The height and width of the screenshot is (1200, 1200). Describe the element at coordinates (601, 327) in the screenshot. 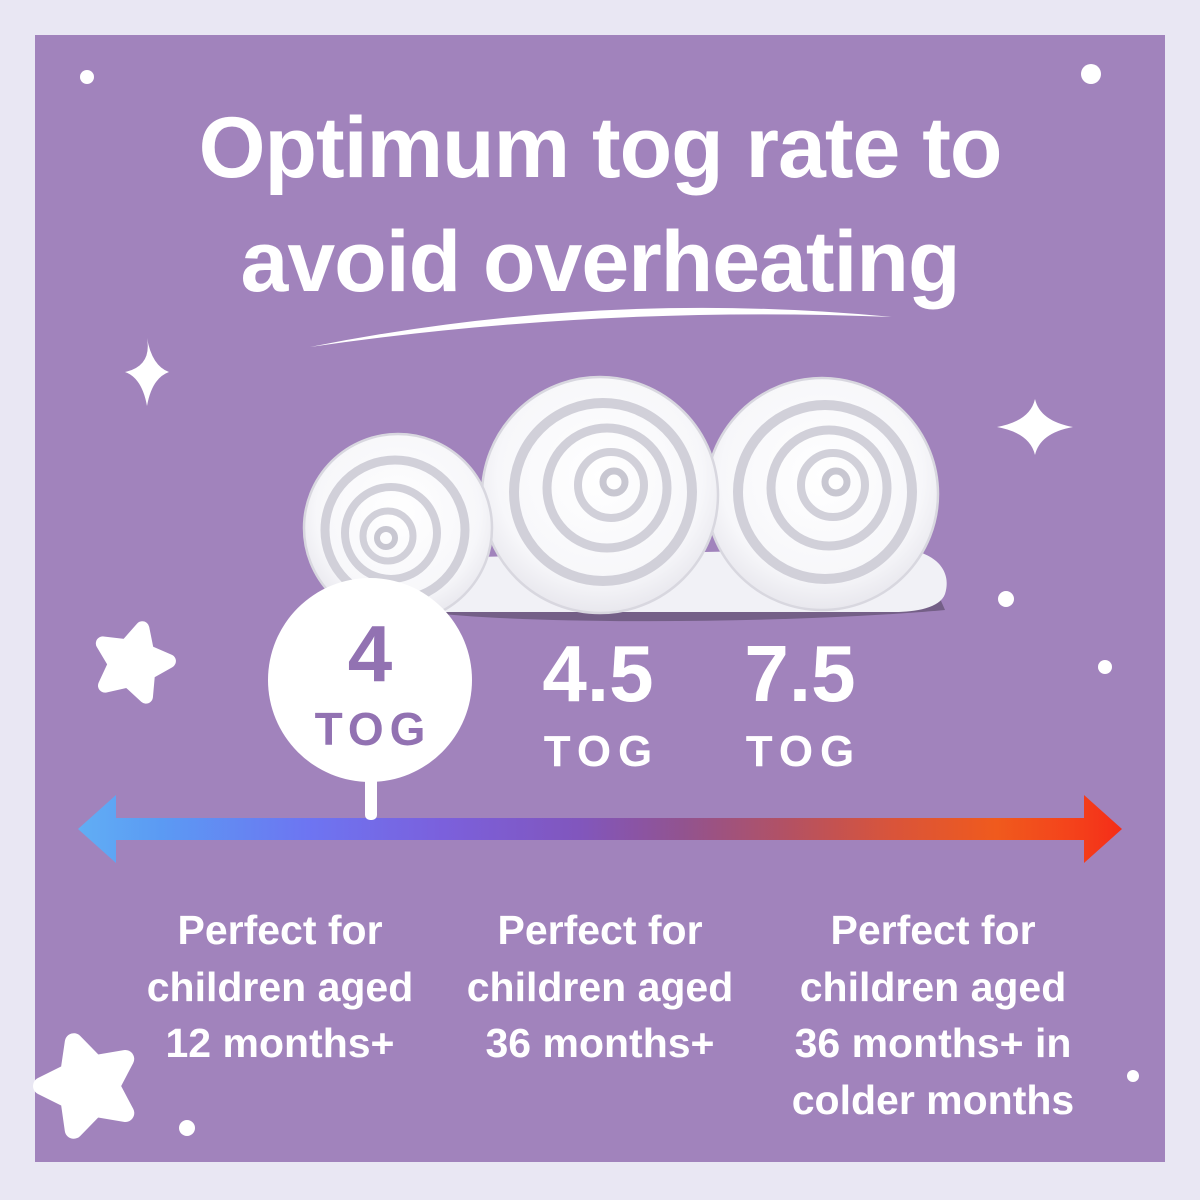

I see `swoosh-underline` at that location.